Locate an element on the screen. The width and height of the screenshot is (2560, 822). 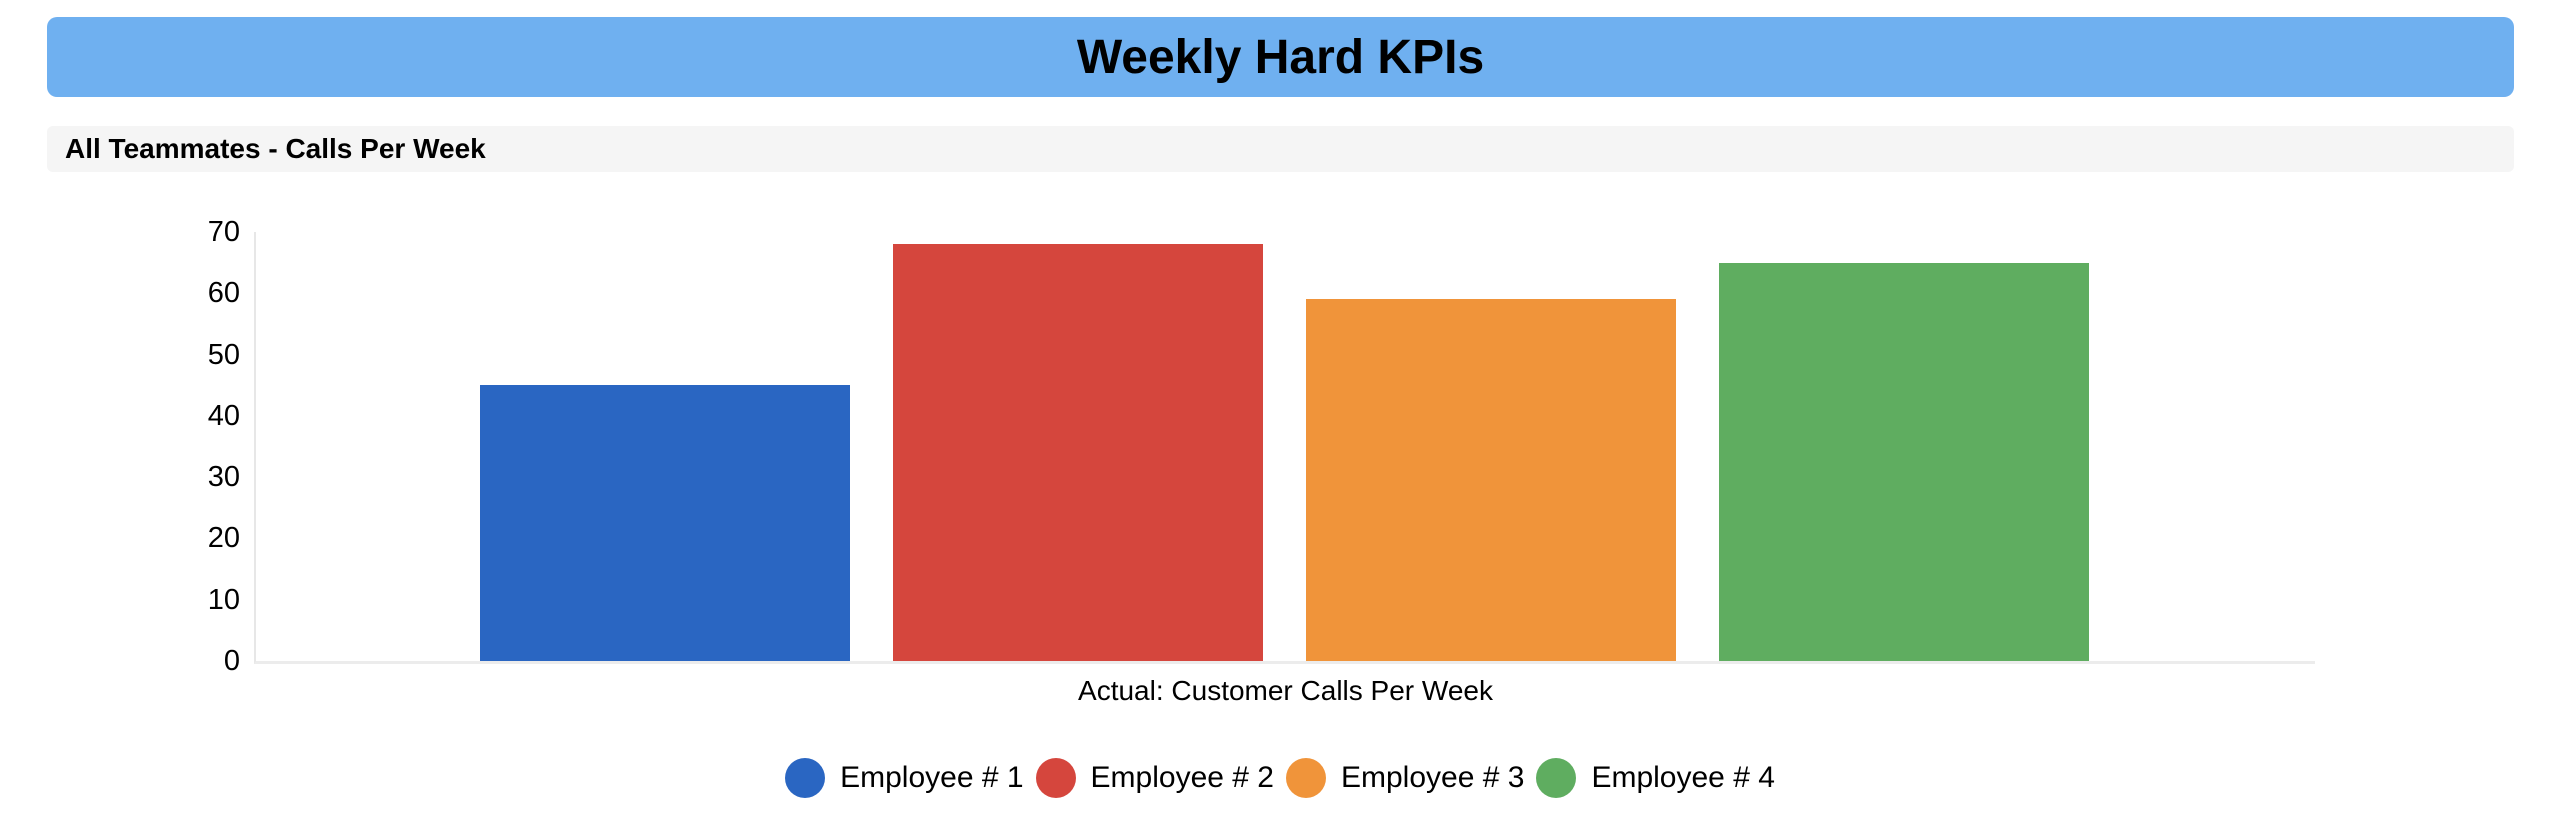
chart-subtitle: All Teammates - Calls Per Week is located at coordinates (275, 148).